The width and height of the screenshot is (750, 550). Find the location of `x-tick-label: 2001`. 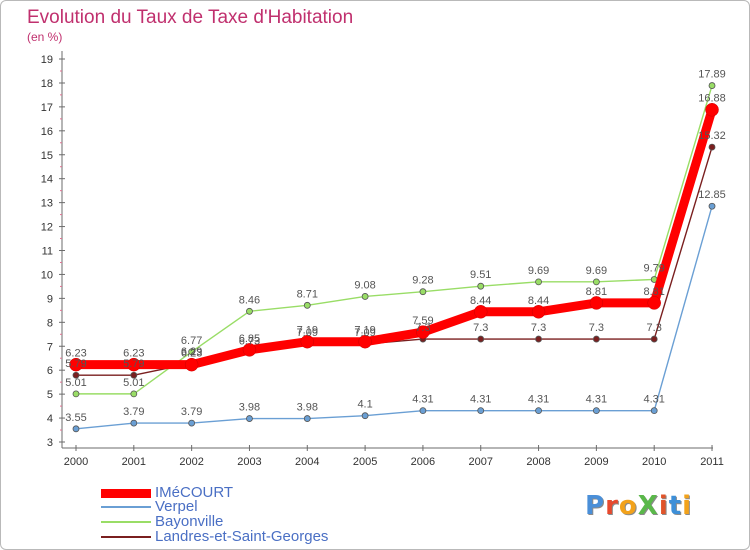

x-tick-label: 2001 is located at coordinates (134, 462).